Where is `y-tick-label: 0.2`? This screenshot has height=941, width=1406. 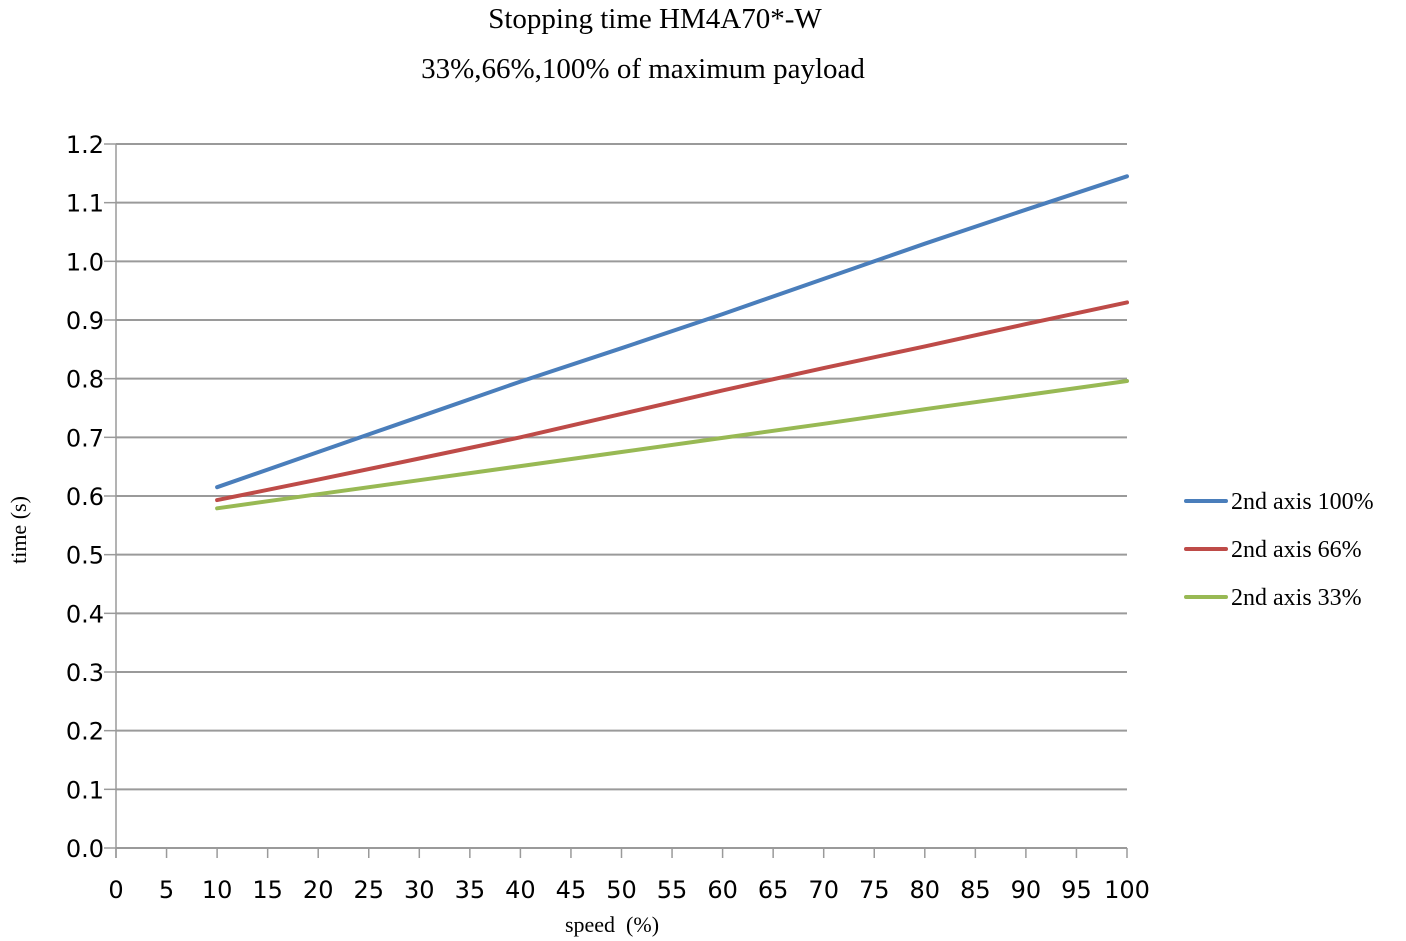 y-tick-label: 0.2 is located at coordinates (85, 732).